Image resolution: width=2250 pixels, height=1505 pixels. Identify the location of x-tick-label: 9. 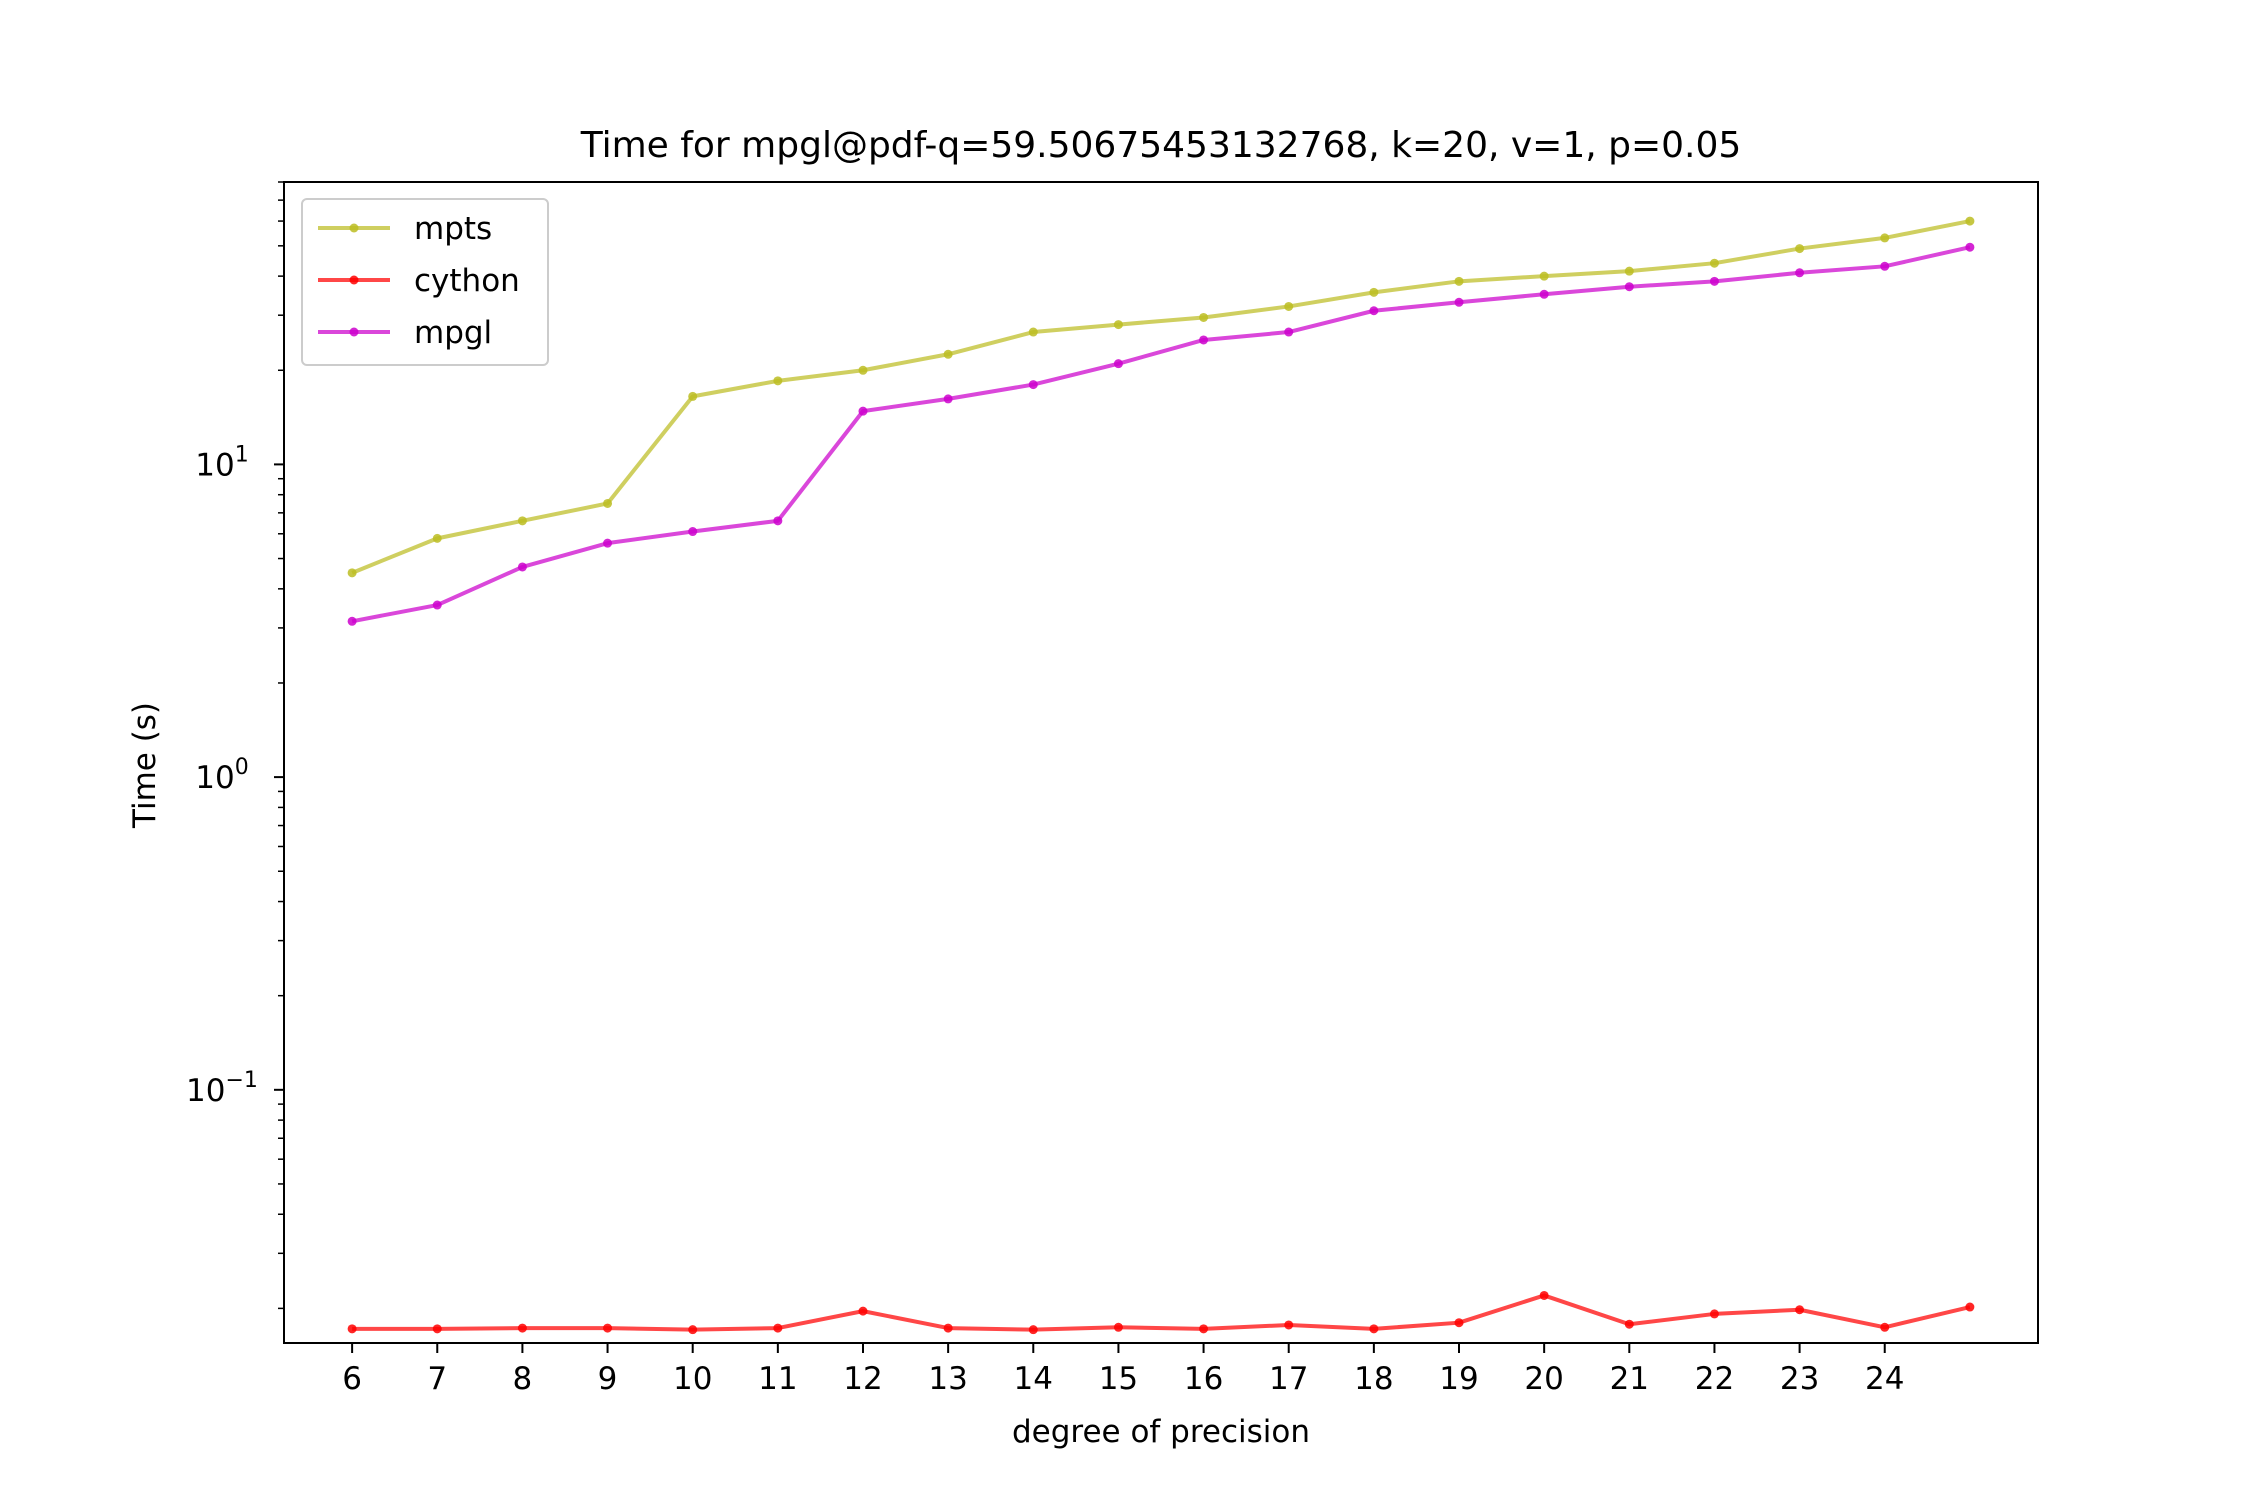
(608, 1379).